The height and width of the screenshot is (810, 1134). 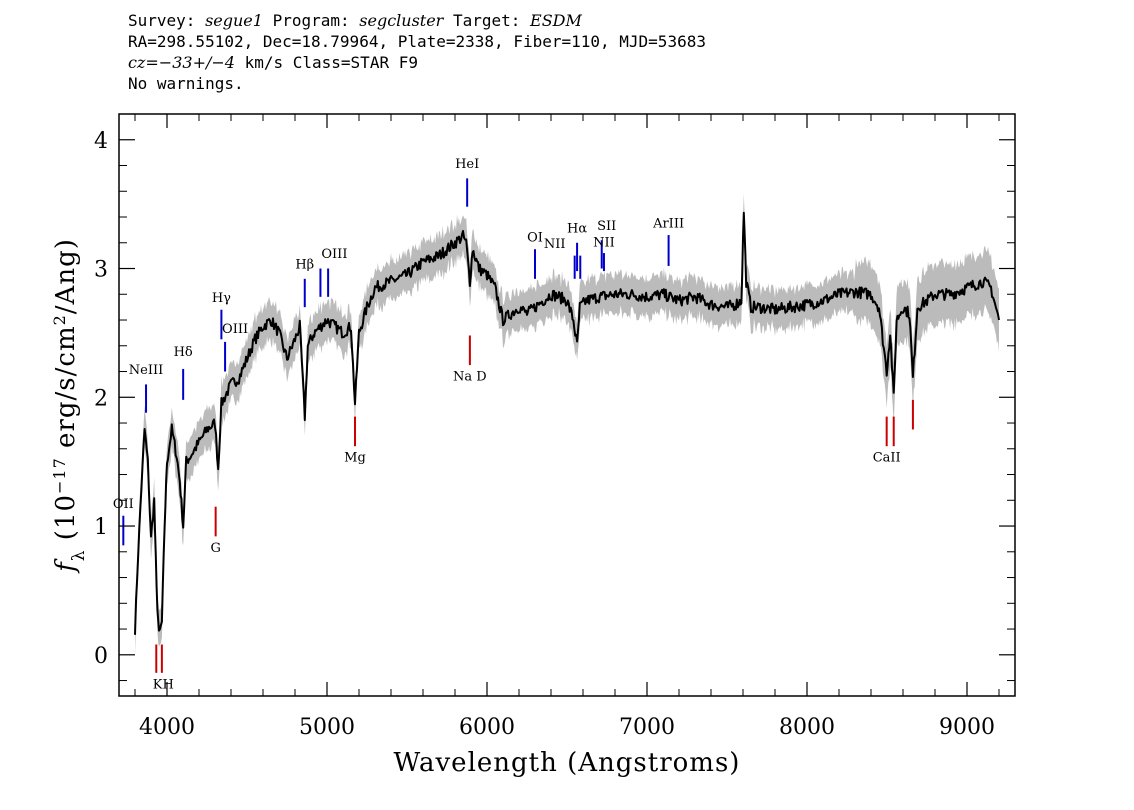 What do you see at coordinates (59, 475) in the screenshot?
I see `ylabel-exponent: −17` at bounding box center [59, 475].